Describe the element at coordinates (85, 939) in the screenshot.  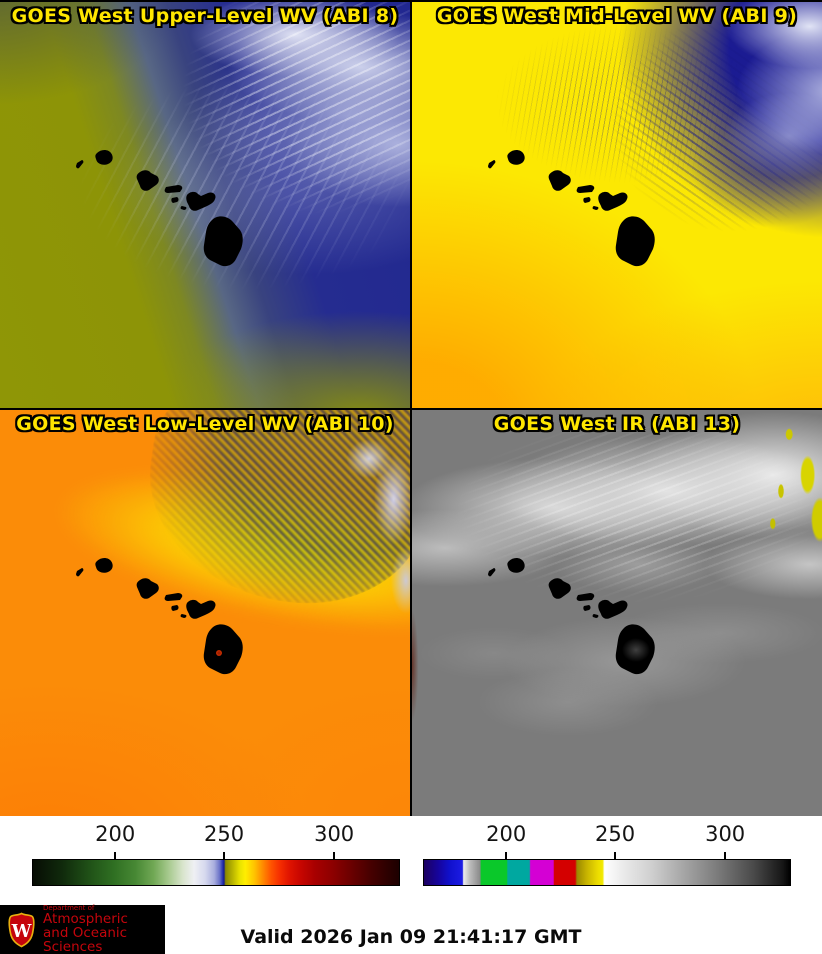
I see `logo-name-line2: and Oceanic Sciences` at that location.